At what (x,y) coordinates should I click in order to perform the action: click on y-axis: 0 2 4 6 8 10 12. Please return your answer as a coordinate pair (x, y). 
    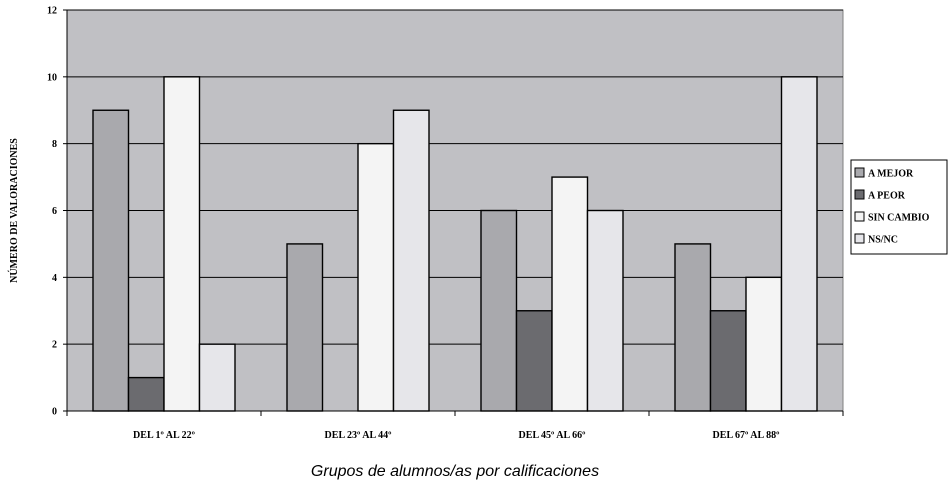
    Looking at the image, I should click on (57, 212).